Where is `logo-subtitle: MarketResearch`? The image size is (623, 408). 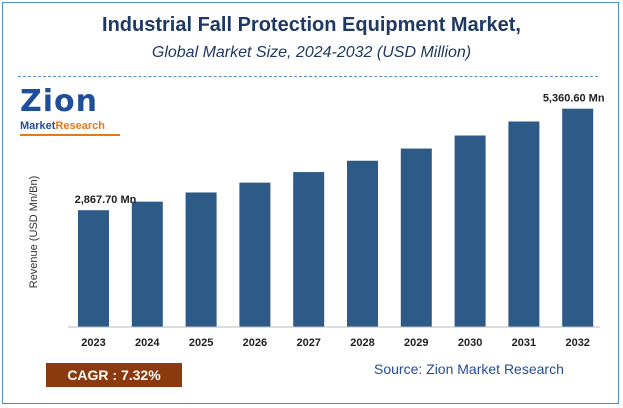
logo-subtitle: MarketResearch is located at coordinates (62, 126).